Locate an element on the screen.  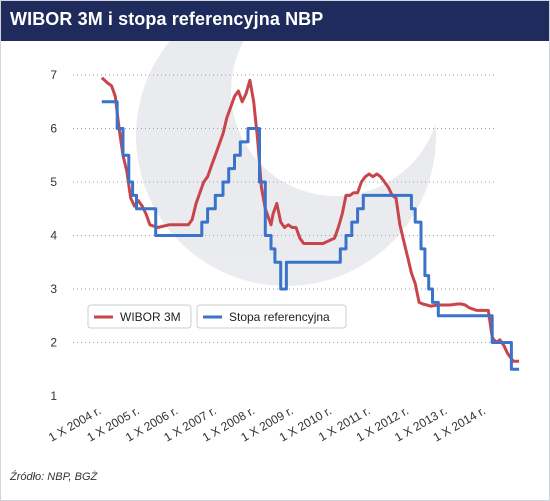
y-tick-label: 3 is located at coordinates (53, 289).